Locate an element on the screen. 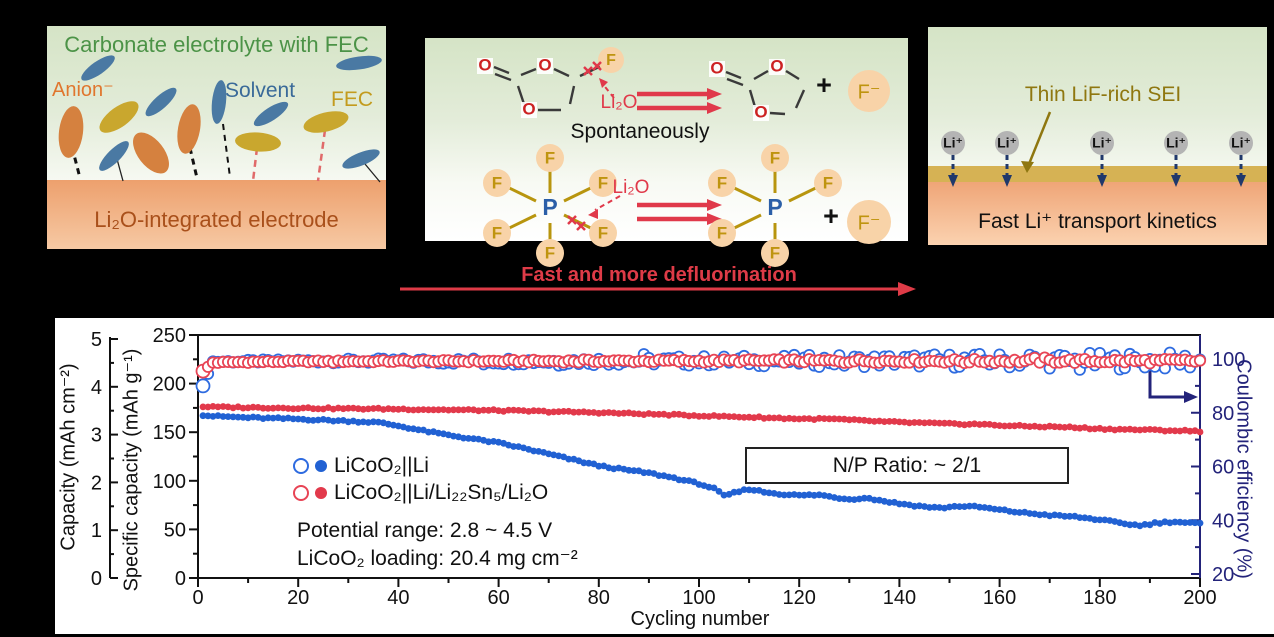 This screenshot has height=637, width=1274. oxygen-atom: O is located at coordinates (484, 64).